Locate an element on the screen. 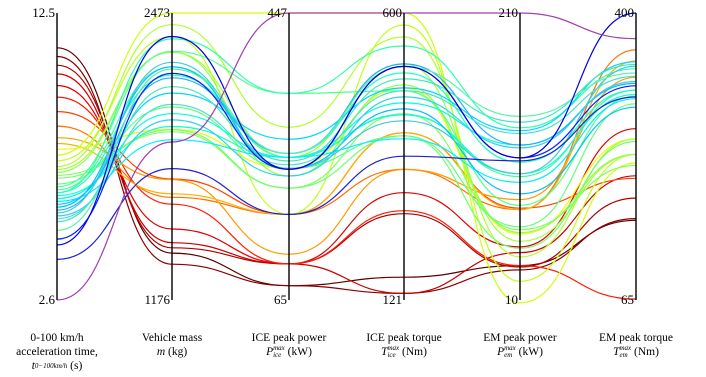 This screenshot has width=706, height=377. axis-title-m: Vehicle mass m (kg) is located at coordinates (172, 345).